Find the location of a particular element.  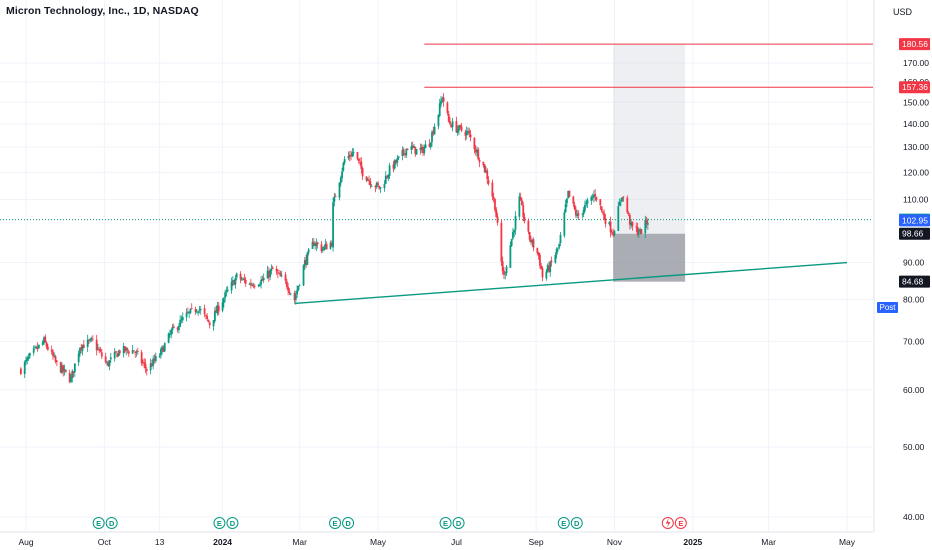

post-price-tag-bg is located at coordinates (914, 220).